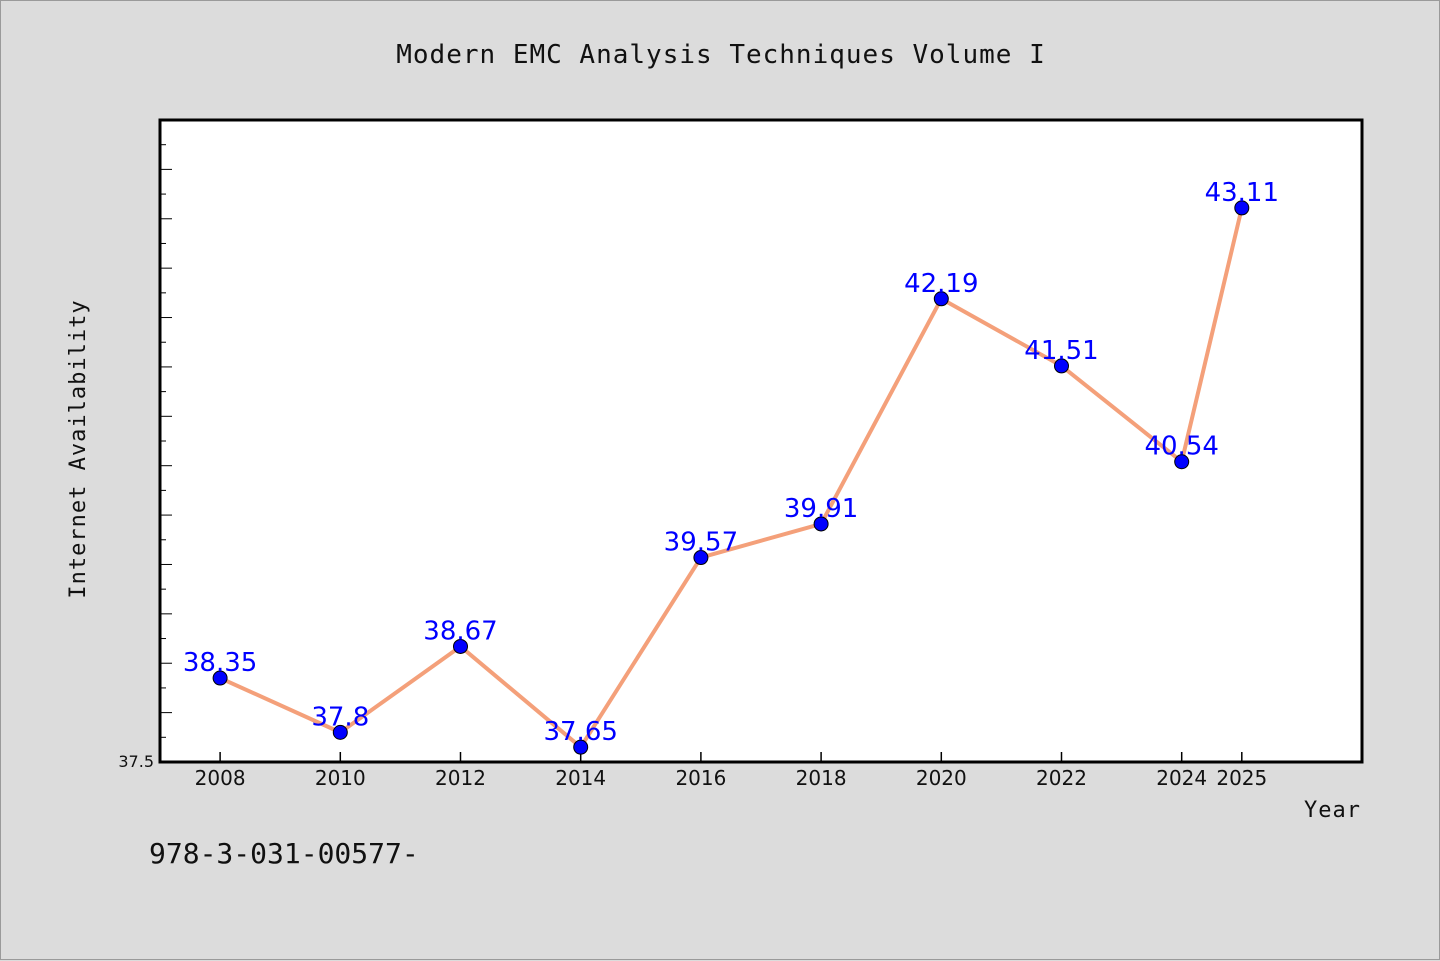 This screenshot has width=1440, height=961. What do you see at coordinates (1332, 810) in the screenshot?
I see `x-axis-label: Year` at bounding box center [1332, 810].